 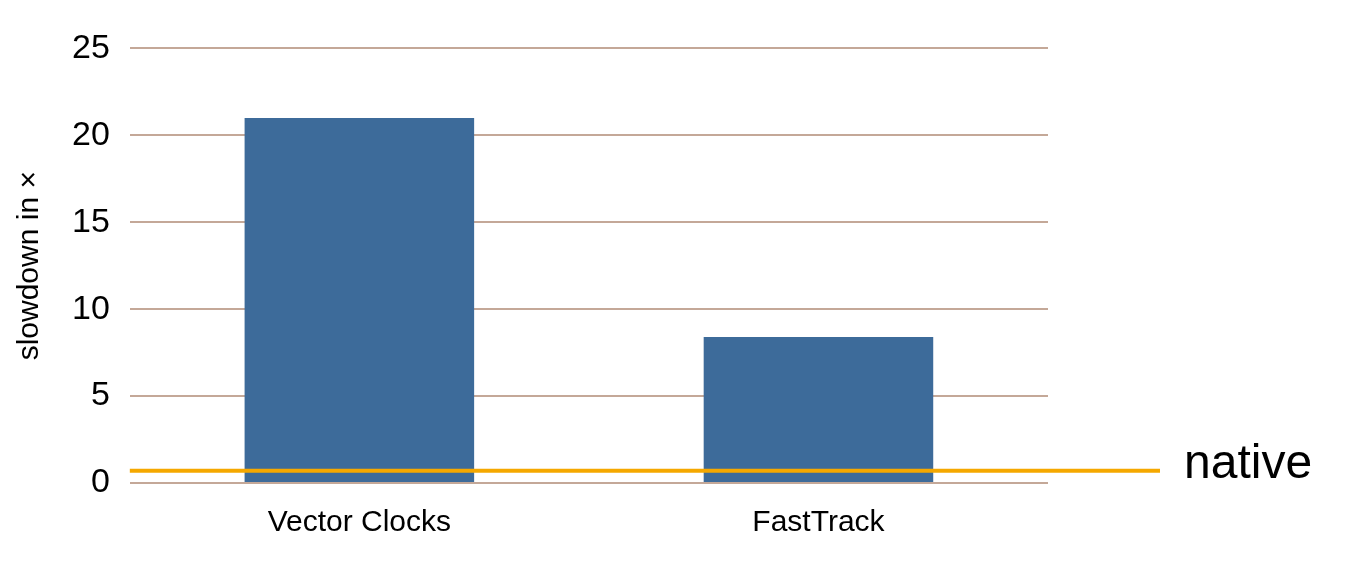 I want to click on x-tick-label: FastTrack, so click(x=819, y=521).